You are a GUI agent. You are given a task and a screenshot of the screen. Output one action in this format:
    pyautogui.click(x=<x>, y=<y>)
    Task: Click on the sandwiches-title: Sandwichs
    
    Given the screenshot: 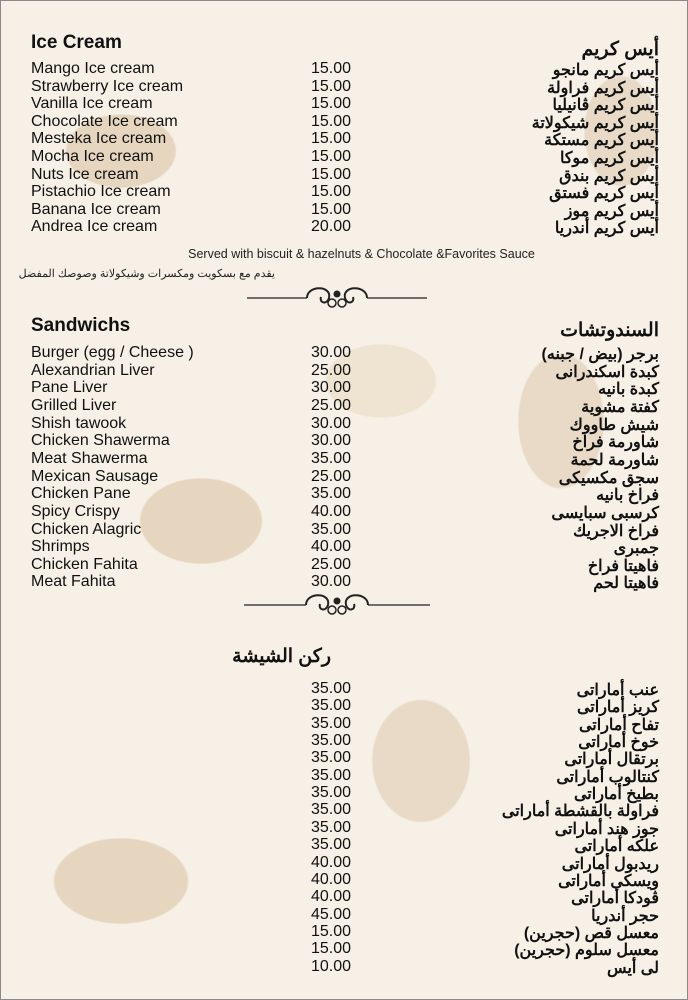 What is the action you would take?
    pyautogui.click(x=81, y=325)
    